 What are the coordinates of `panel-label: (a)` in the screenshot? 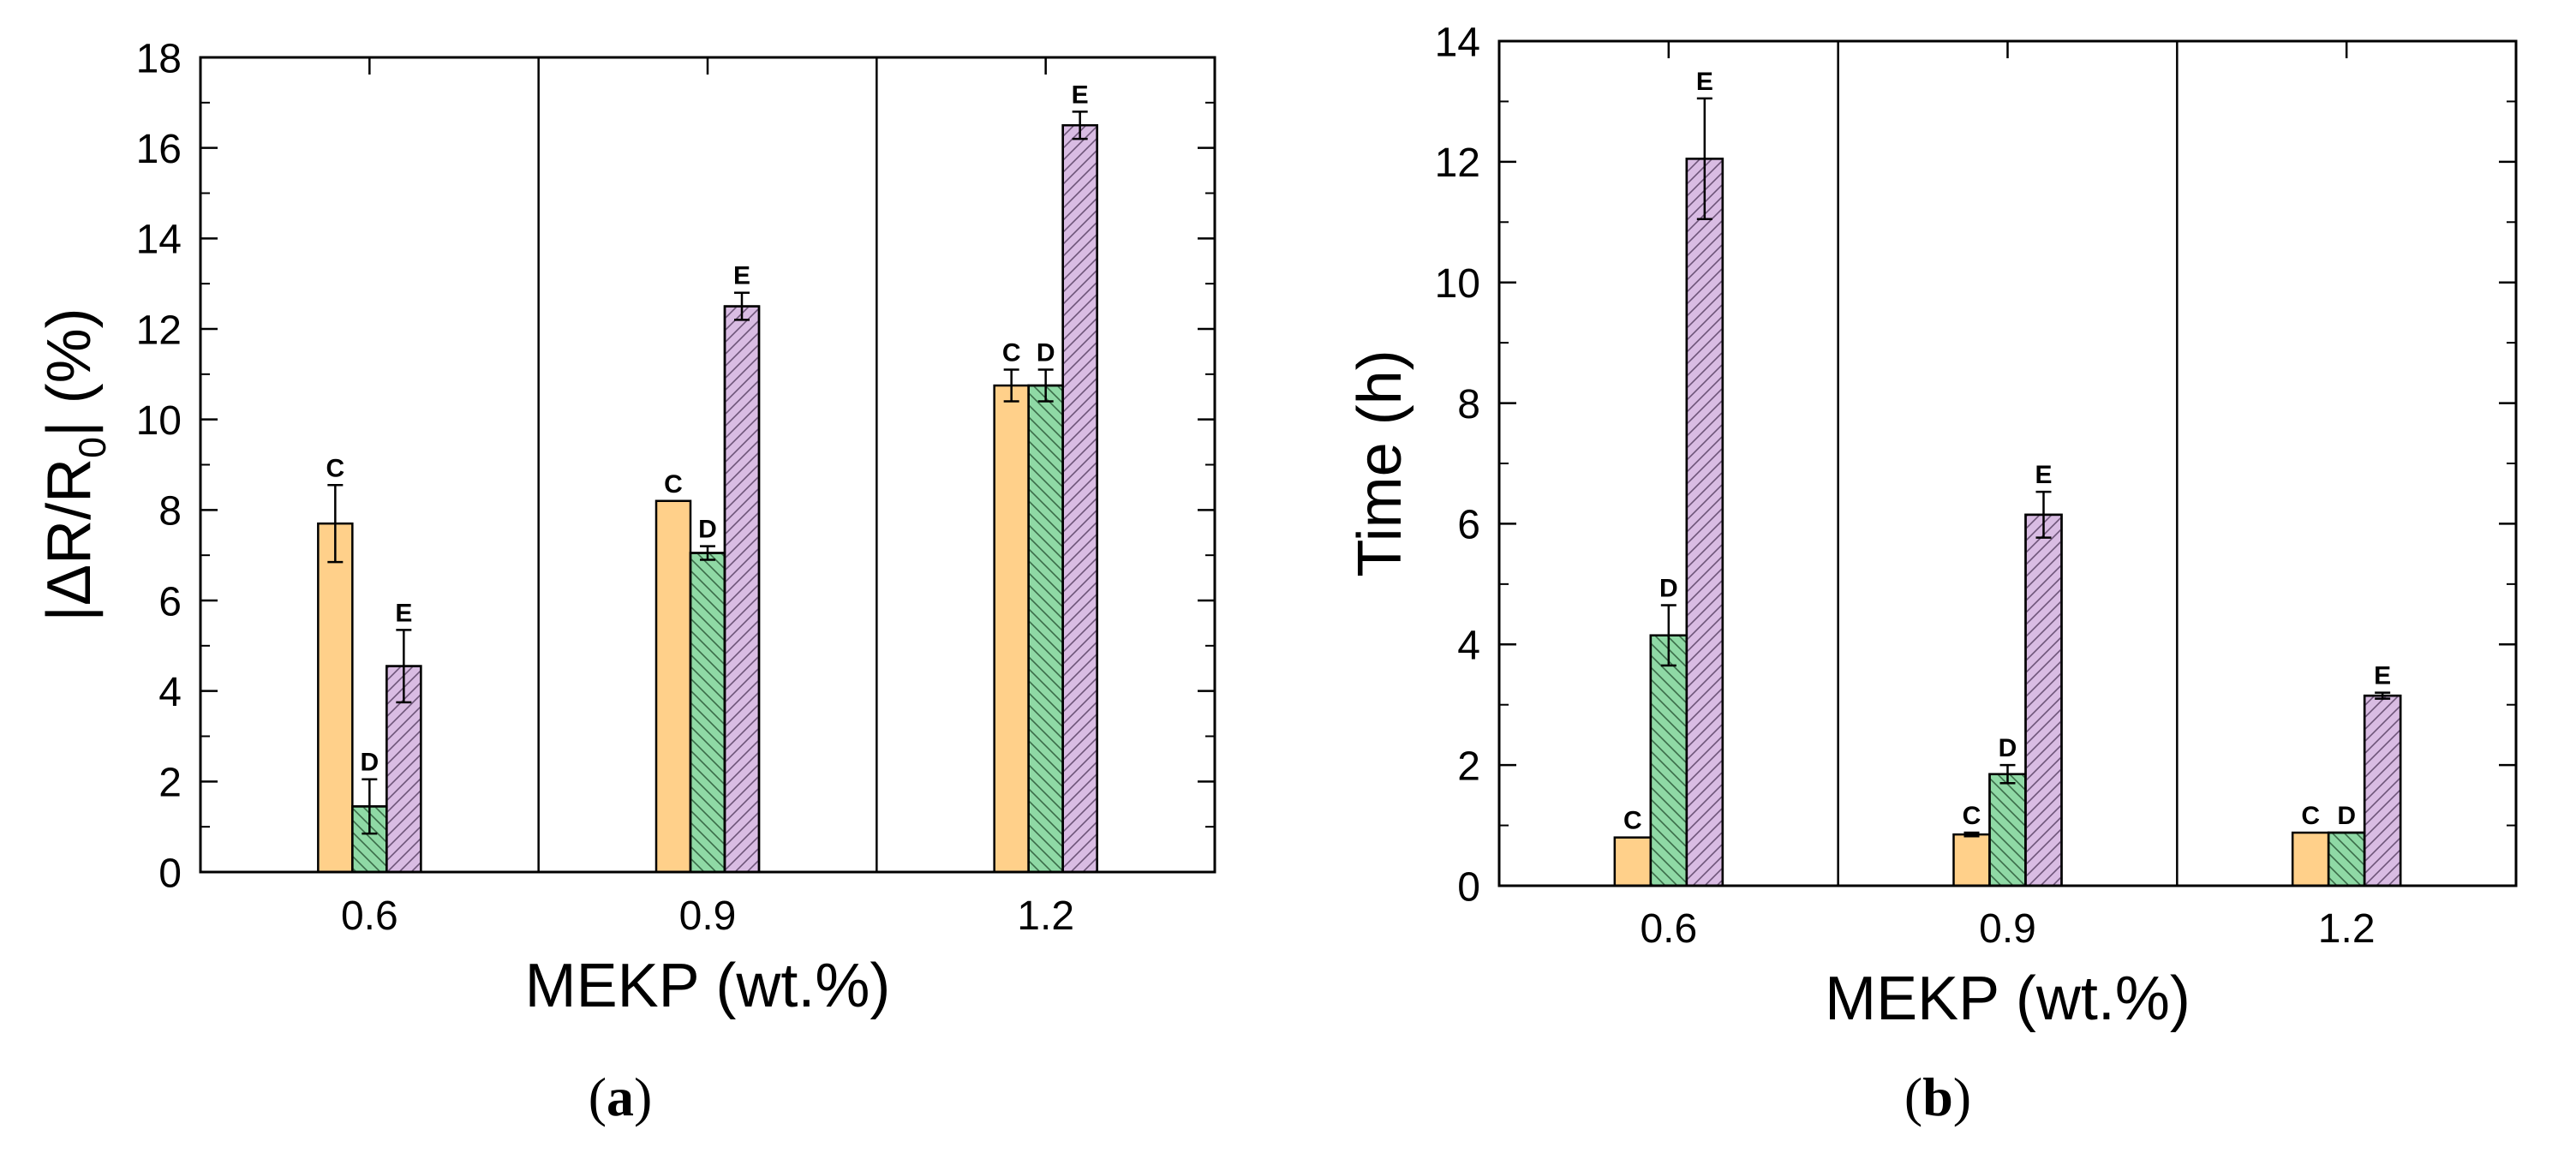 It's located at (621, 1097).